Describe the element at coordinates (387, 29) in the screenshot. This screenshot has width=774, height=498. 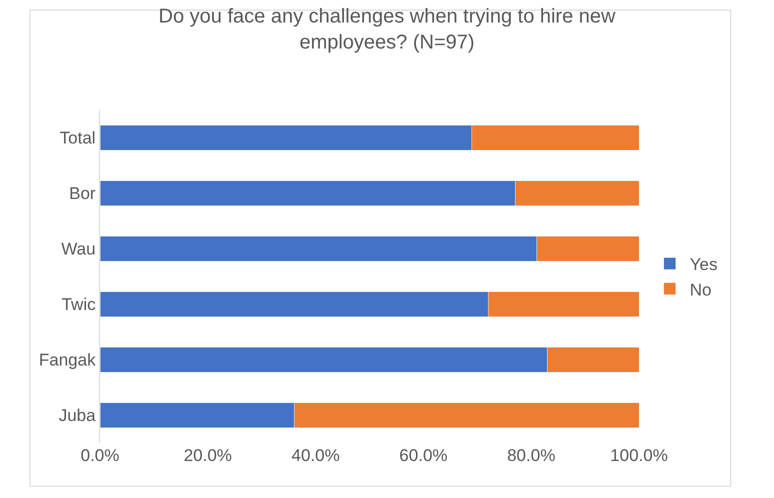
I see `chart-title: Do you face any challenges when trying to hire new employees? (N=97)` at that location.